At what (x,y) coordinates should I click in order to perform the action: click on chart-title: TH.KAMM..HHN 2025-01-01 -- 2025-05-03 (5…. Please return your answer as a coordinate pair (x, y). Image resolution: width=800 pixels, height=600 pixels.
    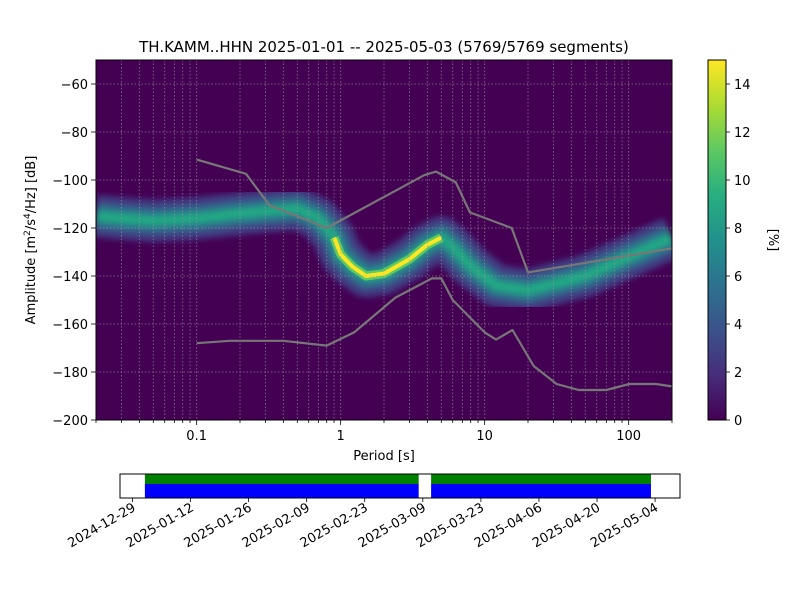
    Looking at the image, I should click on (383, 47).